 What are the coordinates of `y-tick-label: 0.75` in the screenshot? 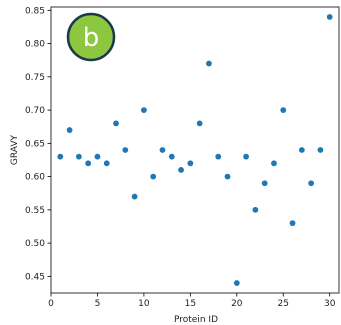 It's located at (35, 78).